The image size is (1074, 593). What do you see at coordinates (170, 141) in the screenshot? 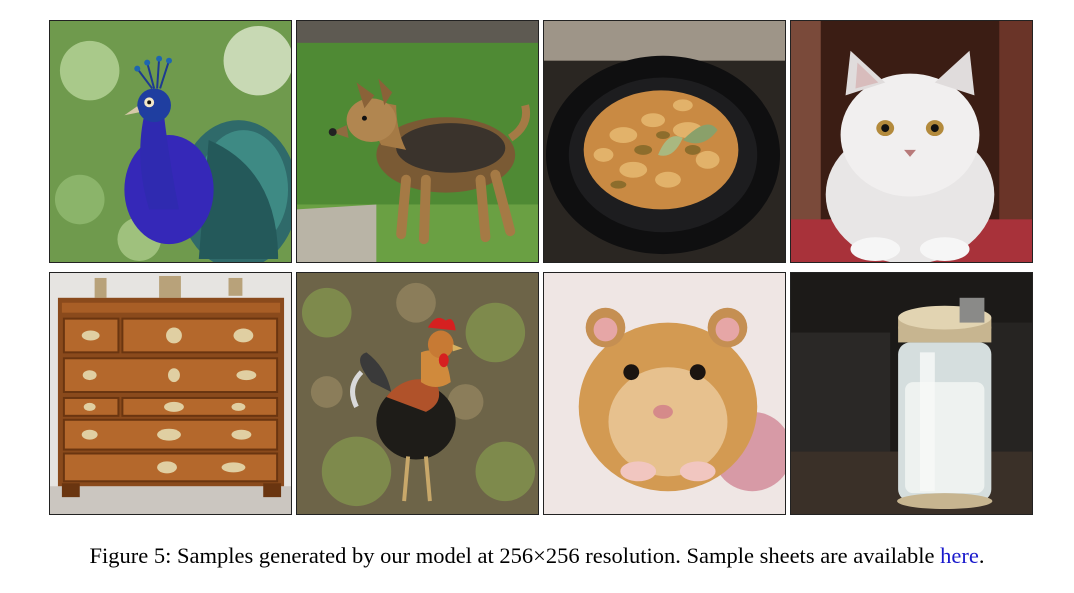
I see `sample-image-peacock` at bounding box center [170, 141].